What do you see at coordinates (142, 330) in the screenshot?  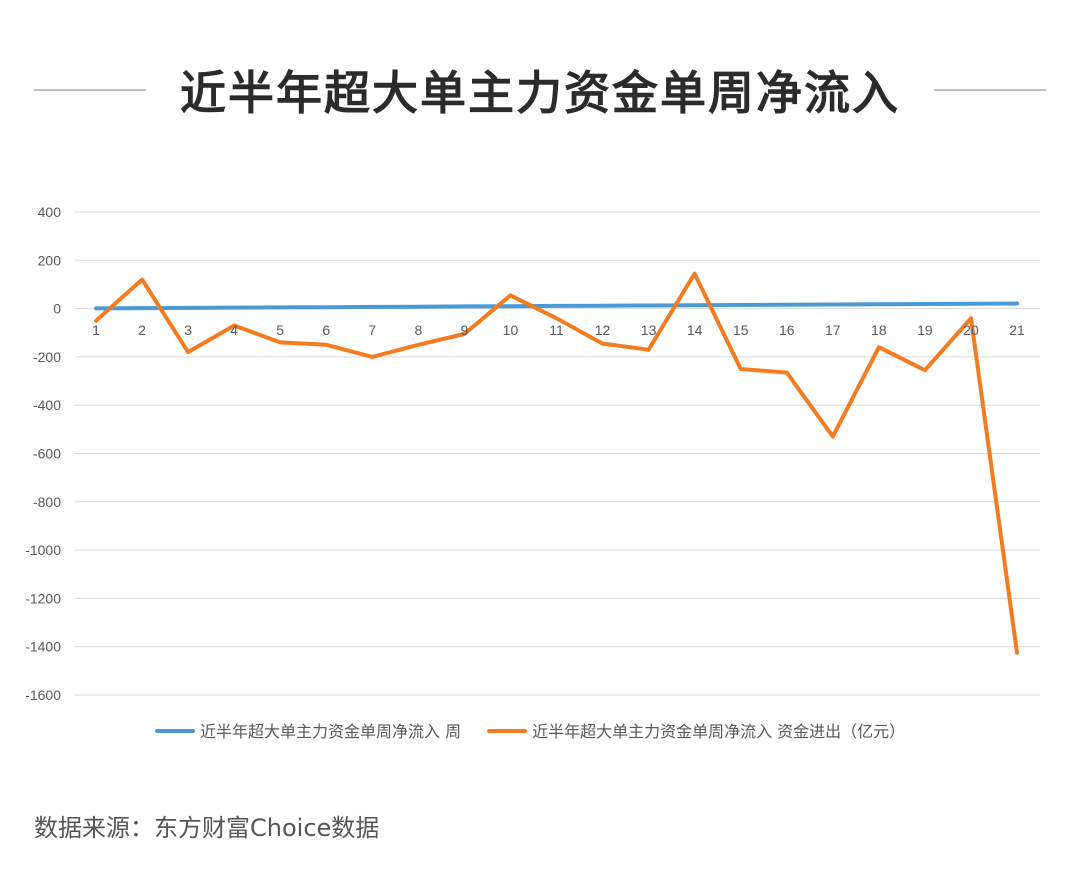 I see `x-tick-label-1: 2` at bounding box center [142, 330].